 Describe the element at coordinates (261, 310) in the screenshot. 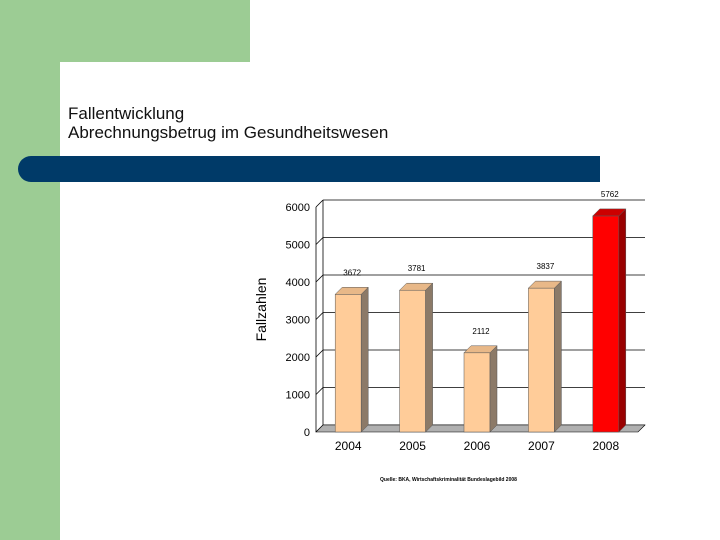

I see `y-axis-title: Fallzahlen` at that location.